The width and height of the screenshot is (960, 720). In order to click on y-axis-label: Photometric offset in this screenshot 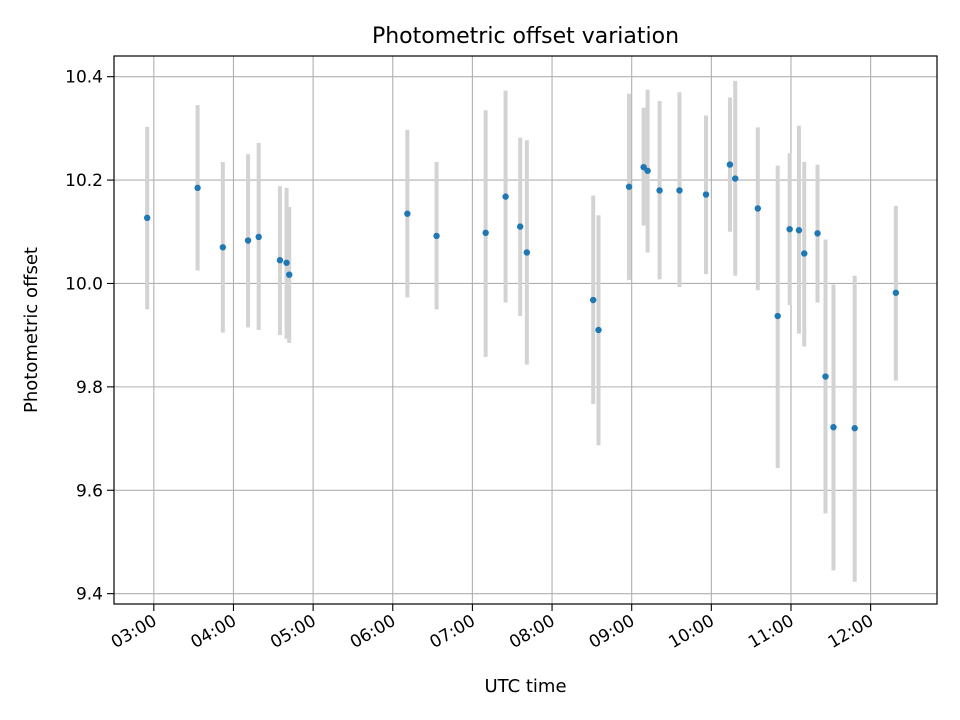, I will do `click(31, 330)`.